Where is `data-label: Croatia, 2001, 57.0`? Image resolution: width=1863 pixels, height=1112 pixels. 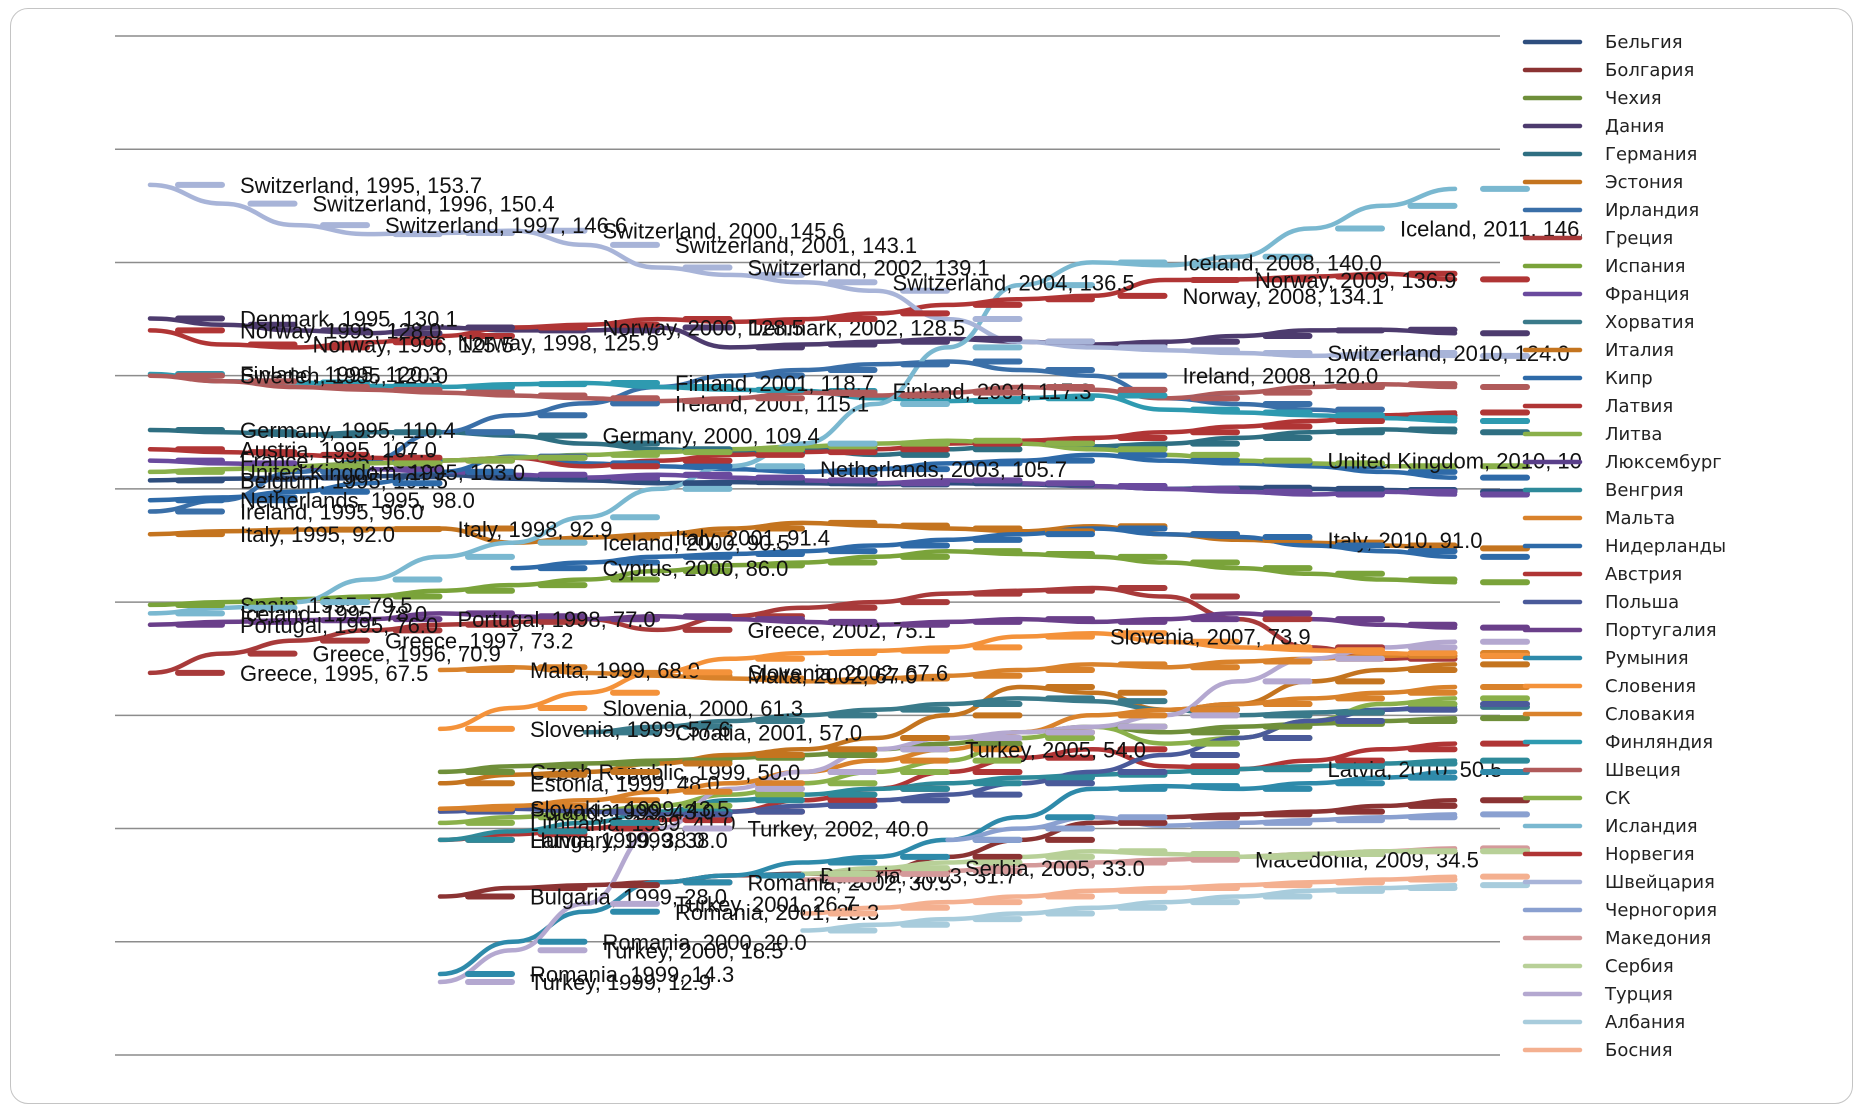 data-label: Croatia, 2001, 57.0 is located at coordinates (768, 732).